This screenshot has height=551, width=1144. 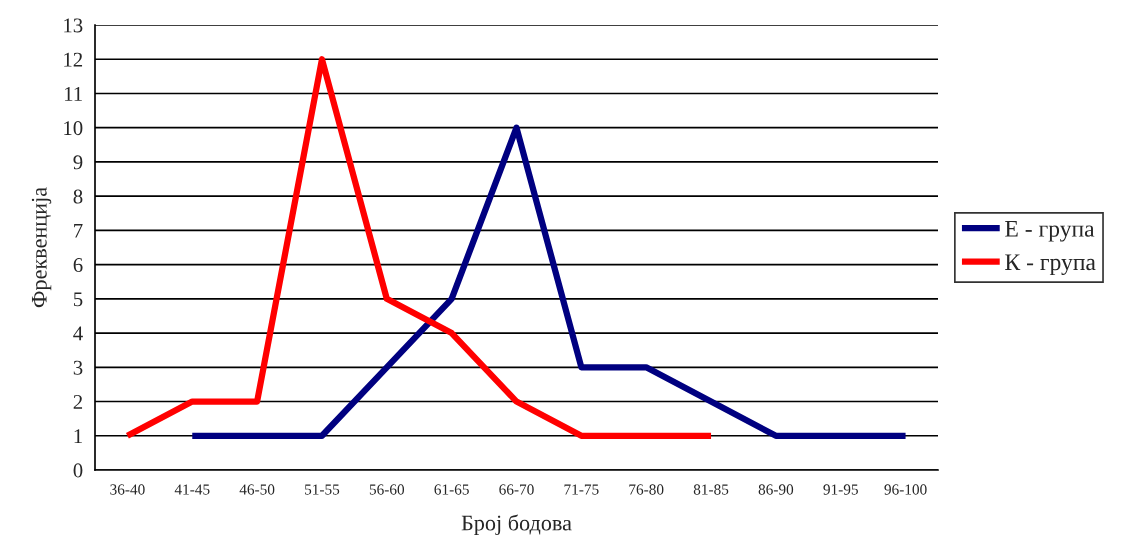 What do you see at coordinates (73, 128) in the screenshot?
I see `y-tick-label: 10` at bounding box center [73, 128].